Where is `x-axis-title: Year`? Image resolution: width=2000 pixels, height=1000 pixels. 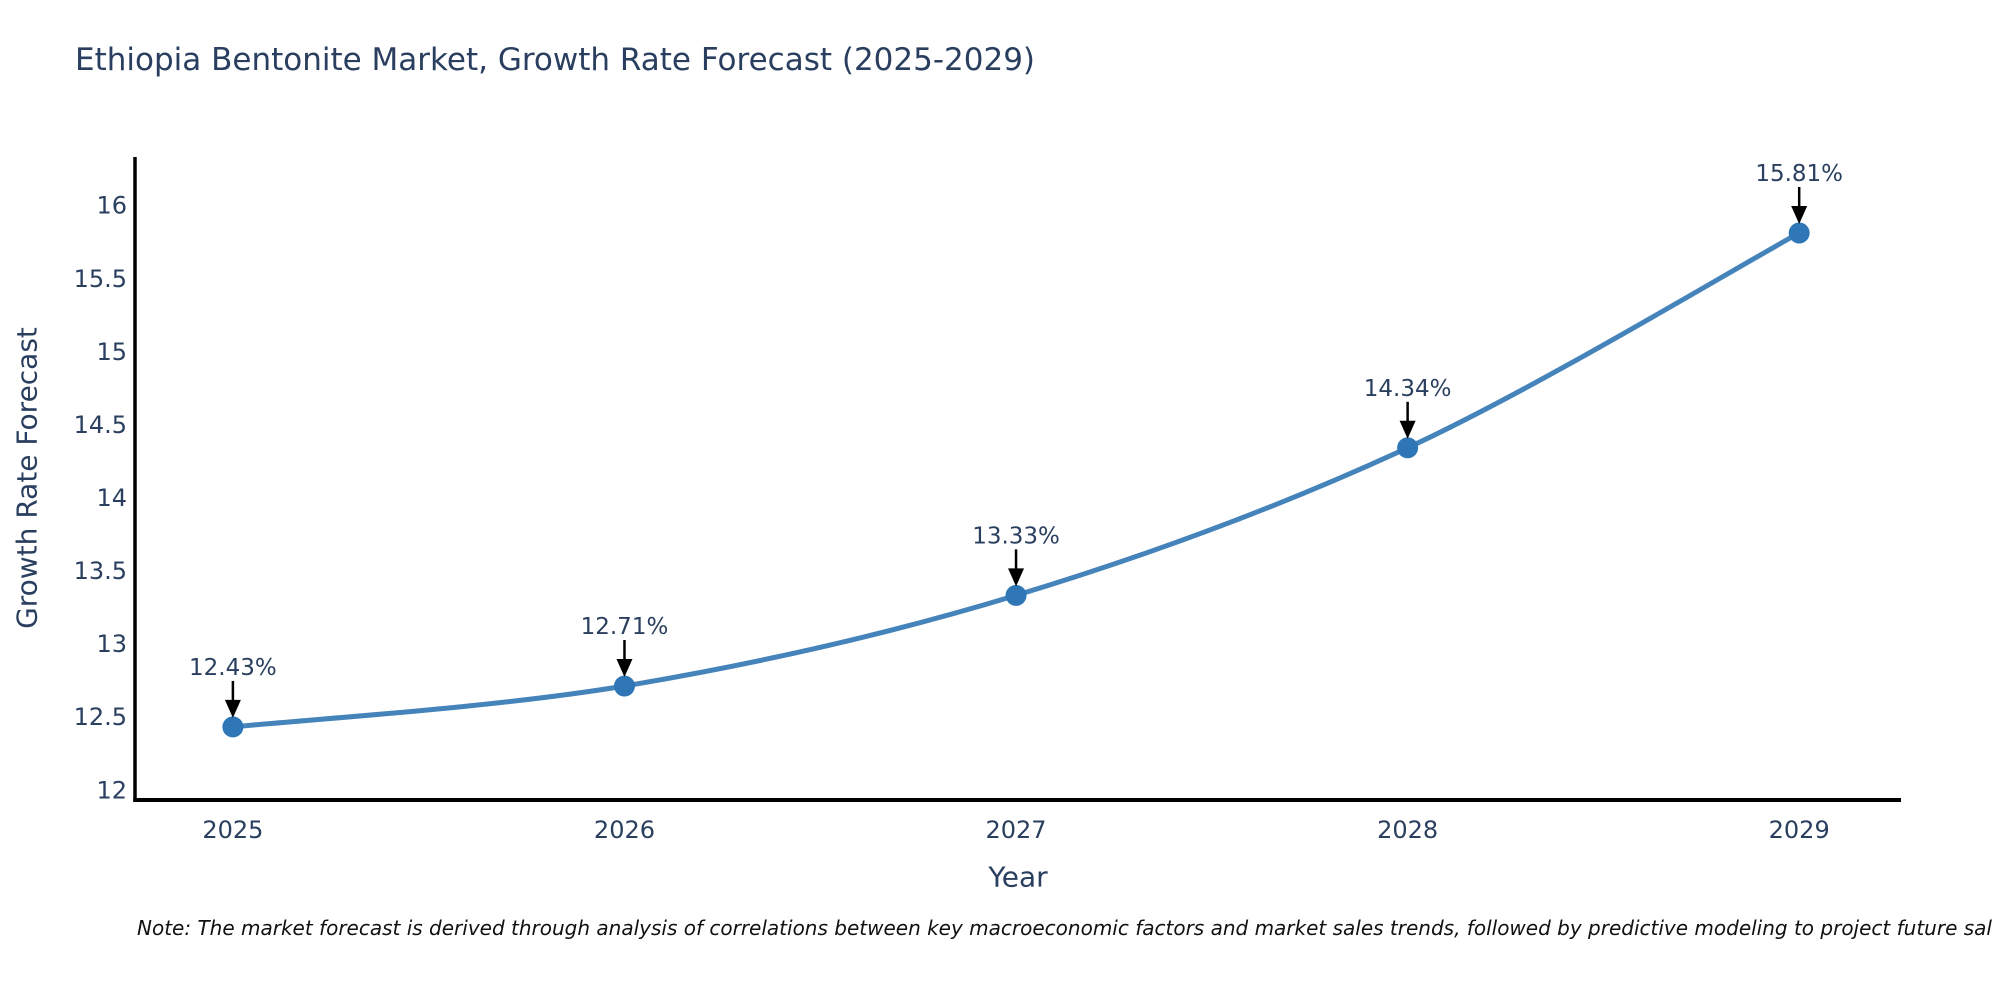
x-axis-title: Year is located at coordinates (1018, 877).